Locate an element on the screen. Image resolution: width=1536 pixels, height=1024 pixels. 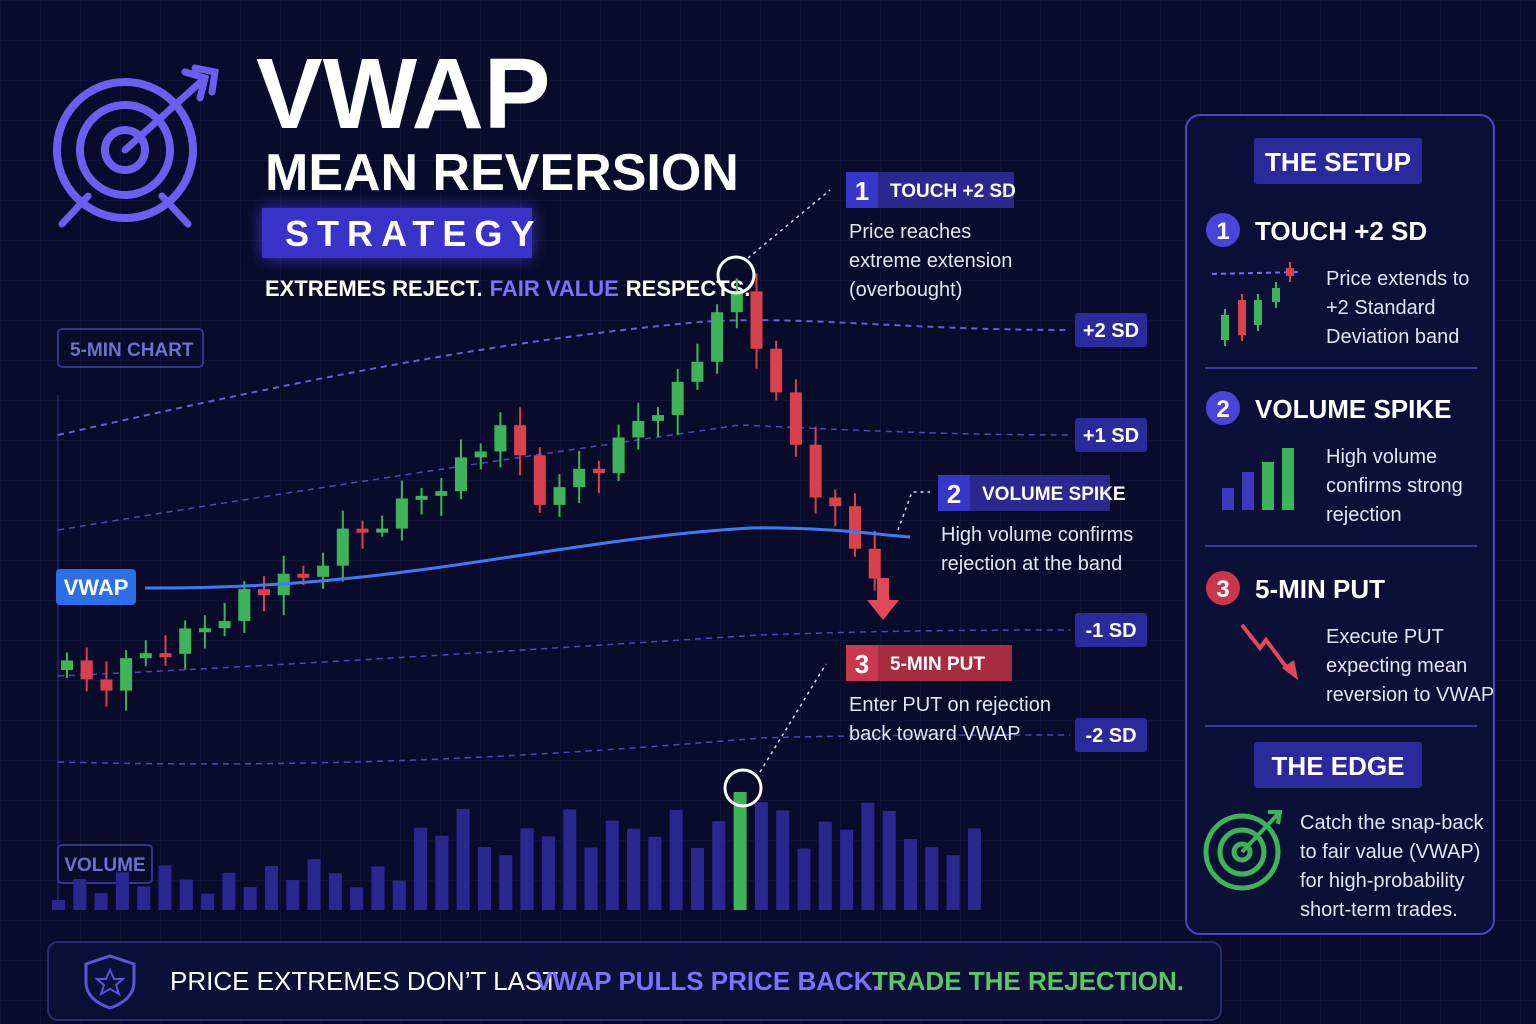
text: rejection at the band is located at coordinates (1031, 564).